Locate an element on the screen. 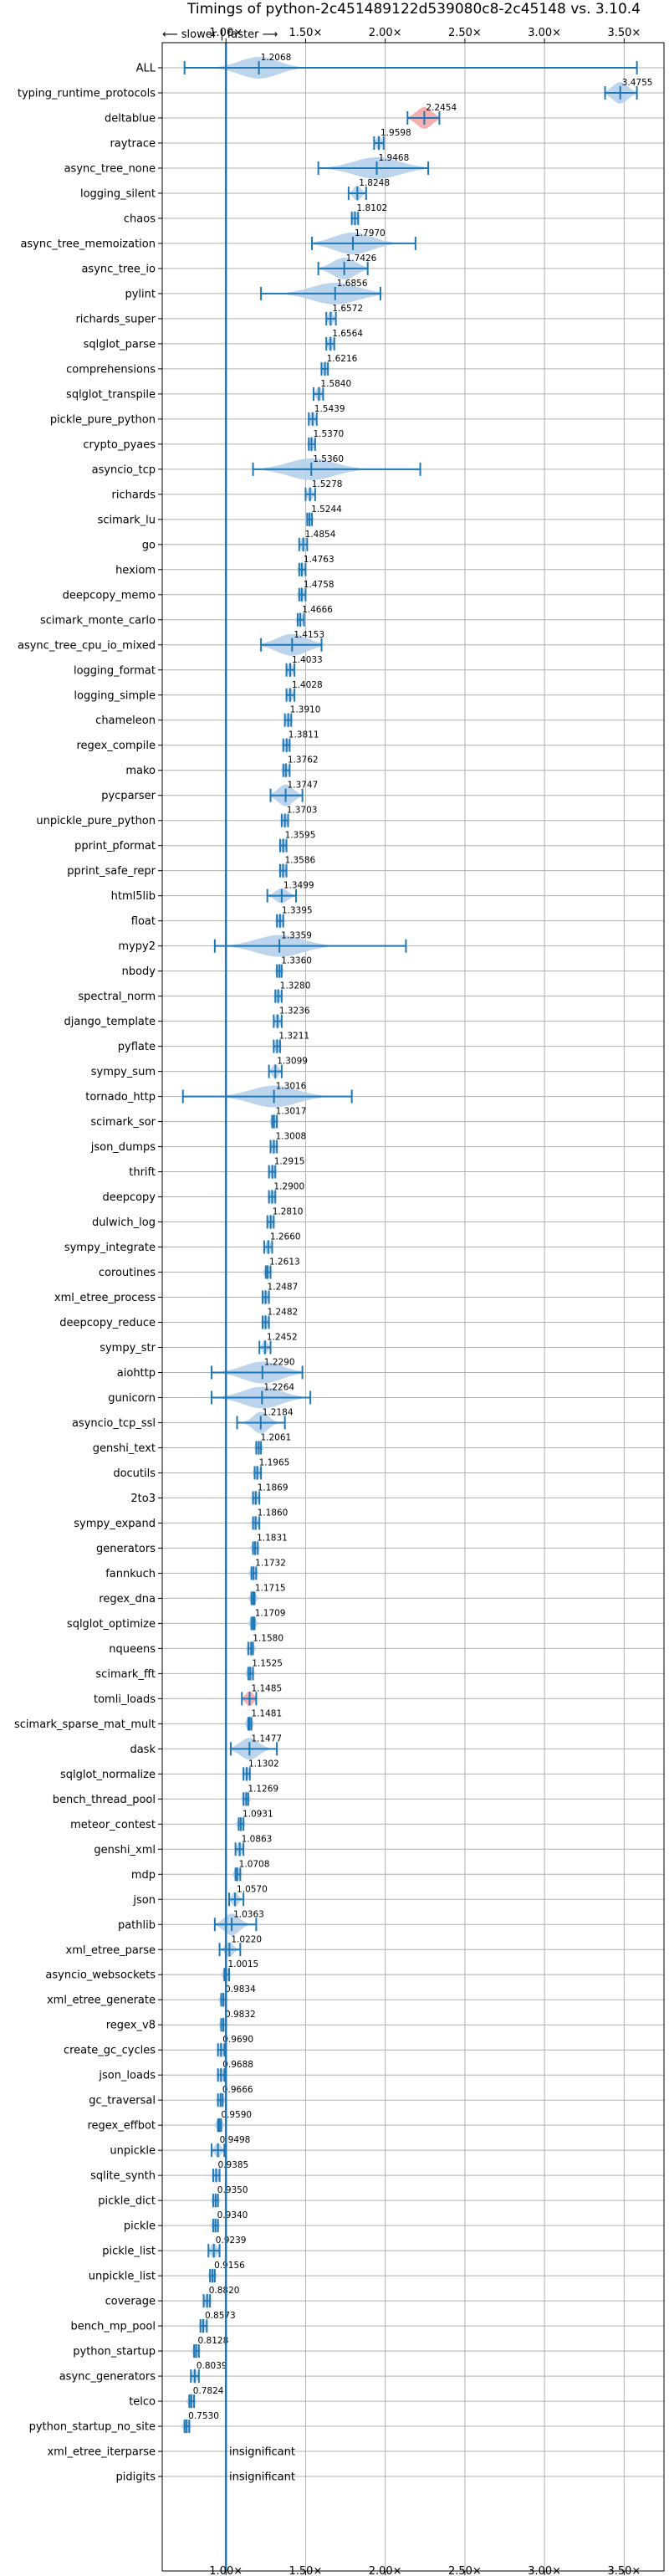  median-label: 1.2290 is located at coordinates (279, 1362).